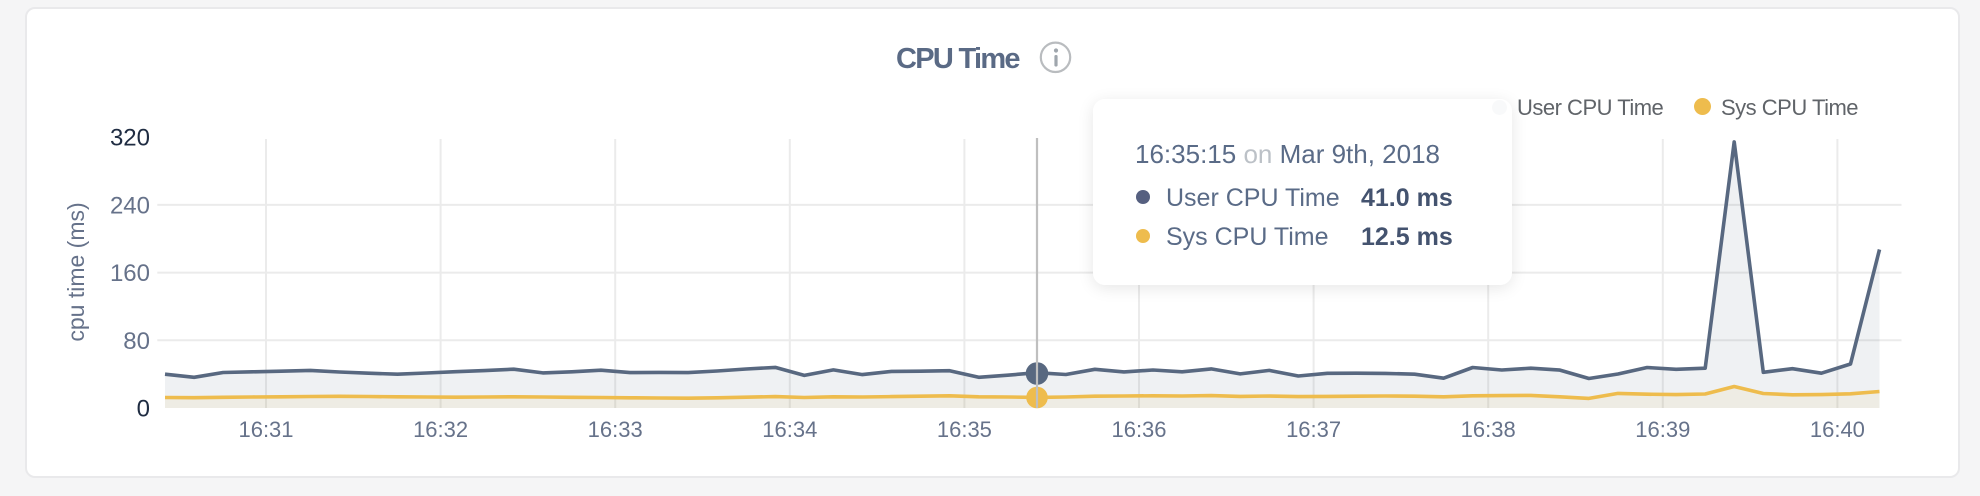 The image size is (1980, 496). I want to click on svg-text: 16:37, so click(1313, 429).